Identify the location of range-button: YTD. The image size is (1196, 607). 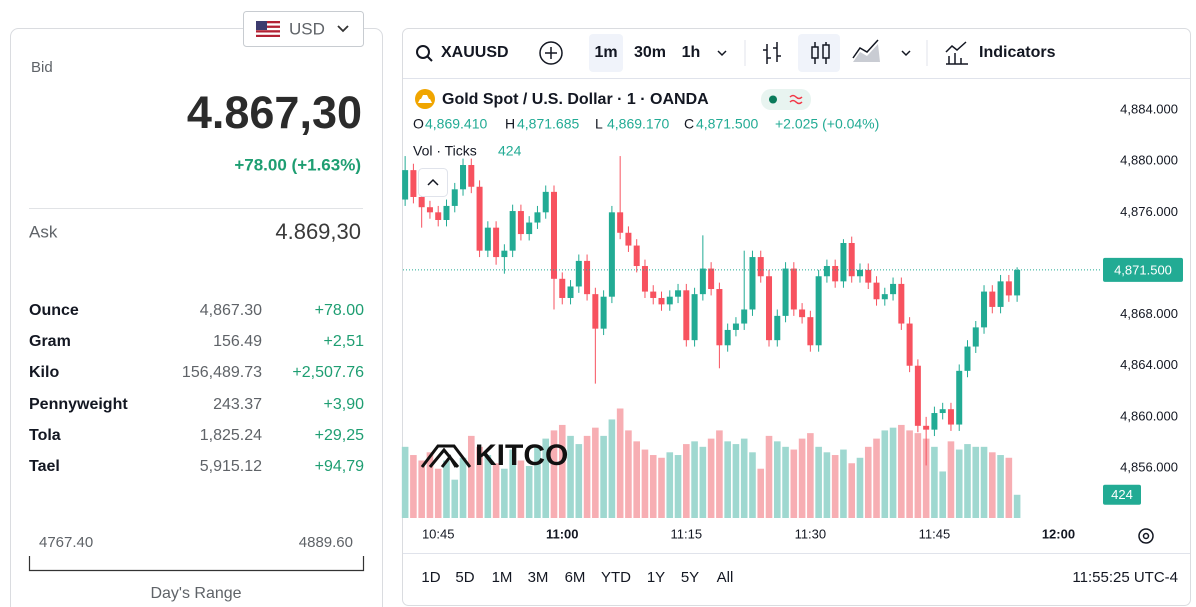
(616, 577).